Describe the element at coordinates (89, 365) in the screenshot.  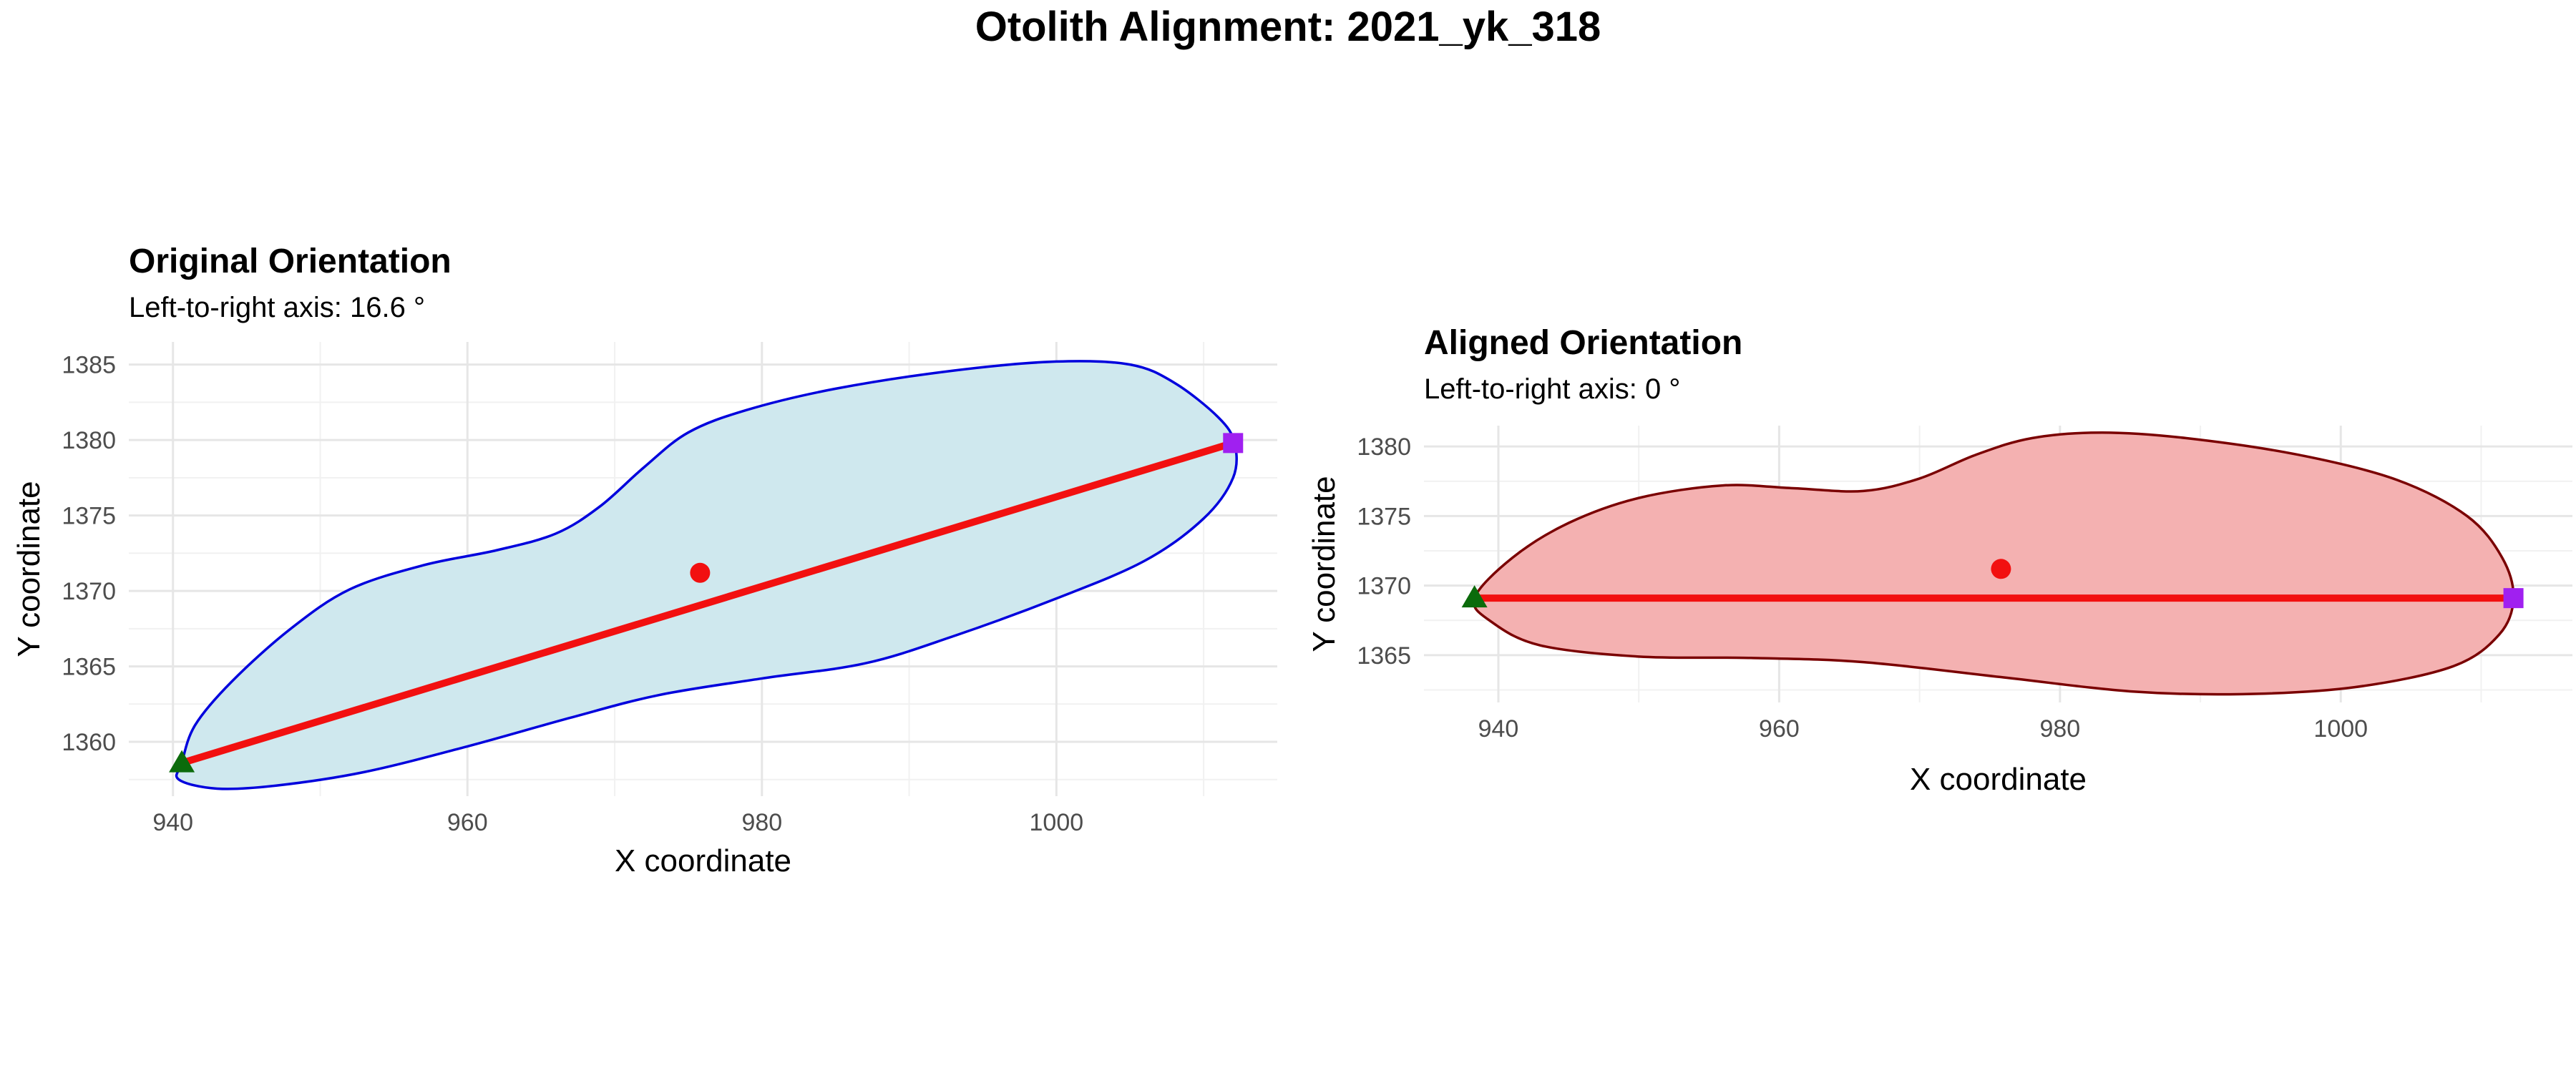
I see `y-tick-label: 1385` at that location.